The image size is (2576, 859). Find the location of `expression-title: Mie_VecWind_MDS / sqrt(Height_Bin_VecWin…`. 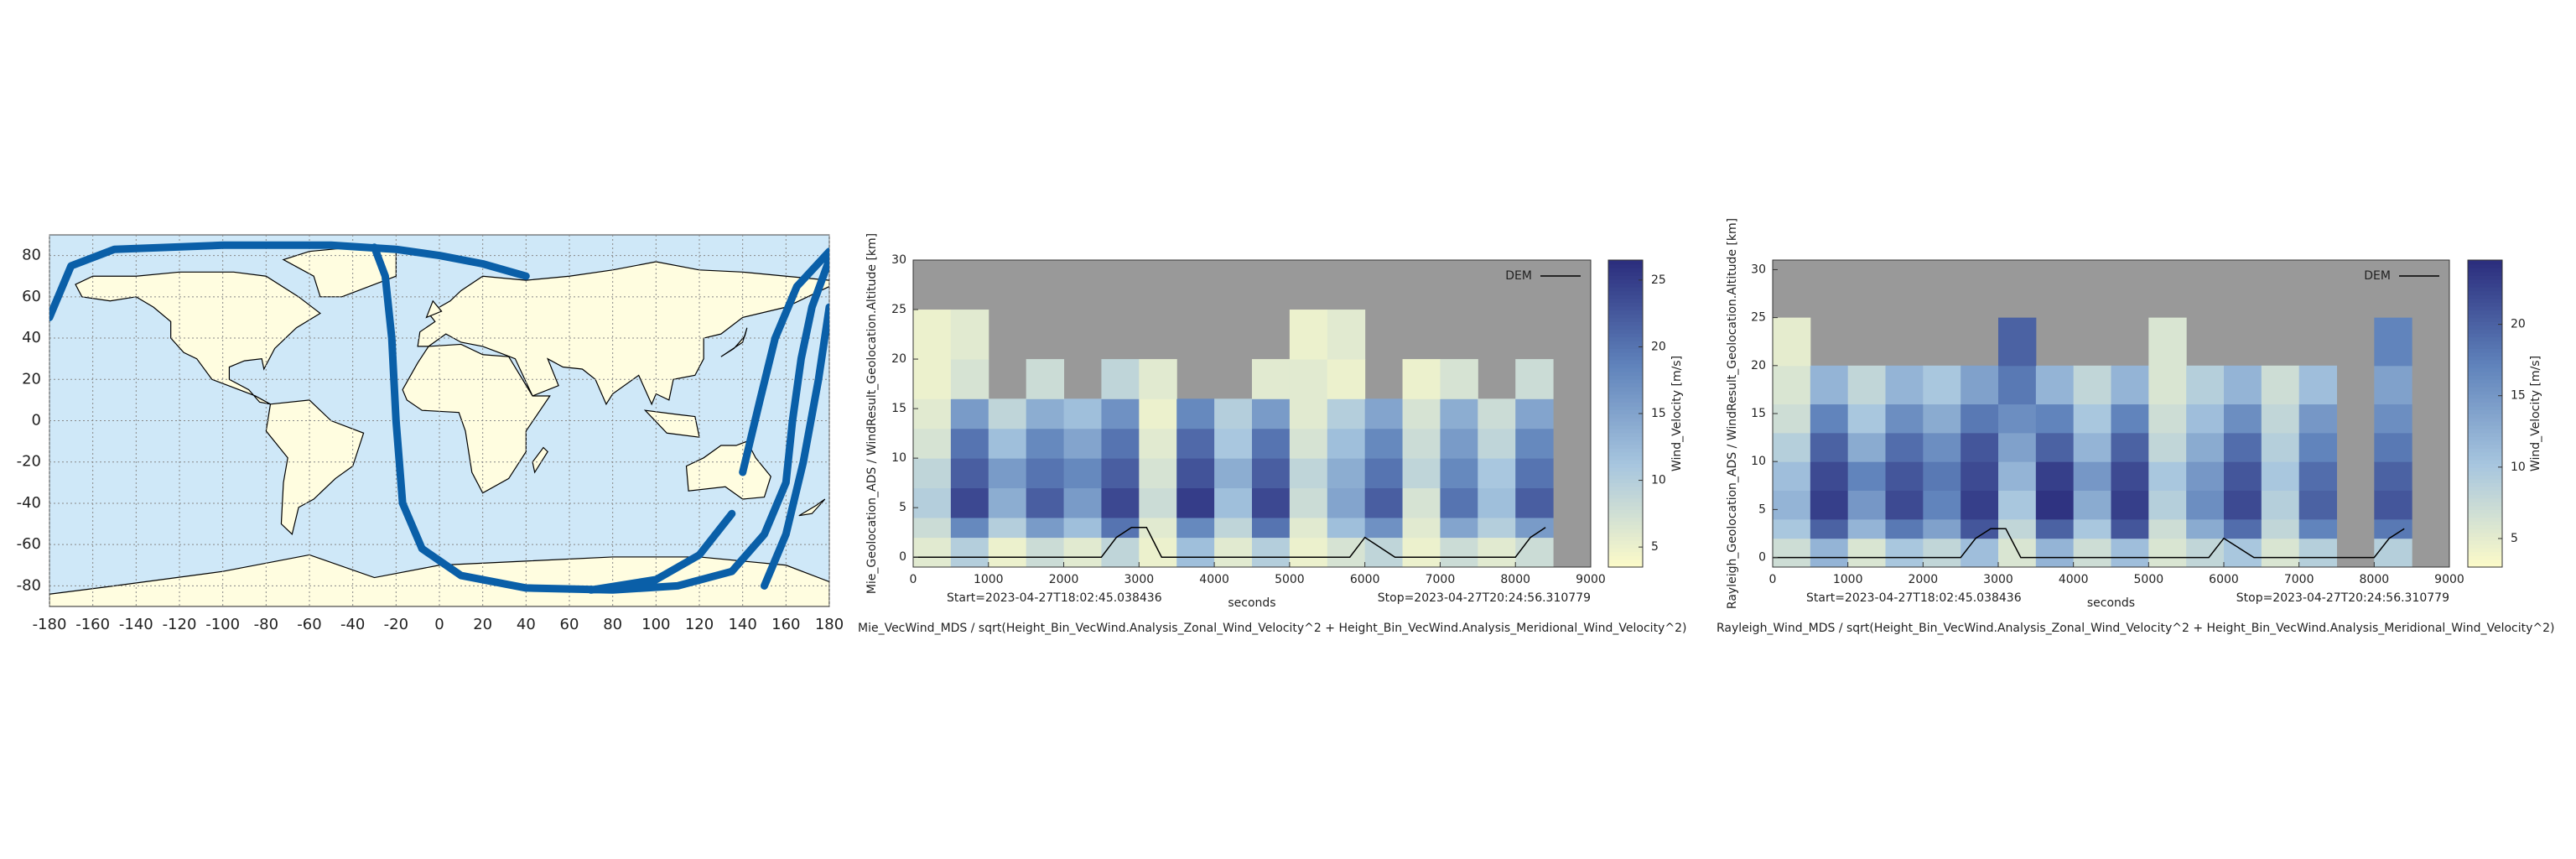

expression-title: Mie_VecWind_MDS / sqrt(Height_Bin_VecWin… is located at coordinates (1272, 628).